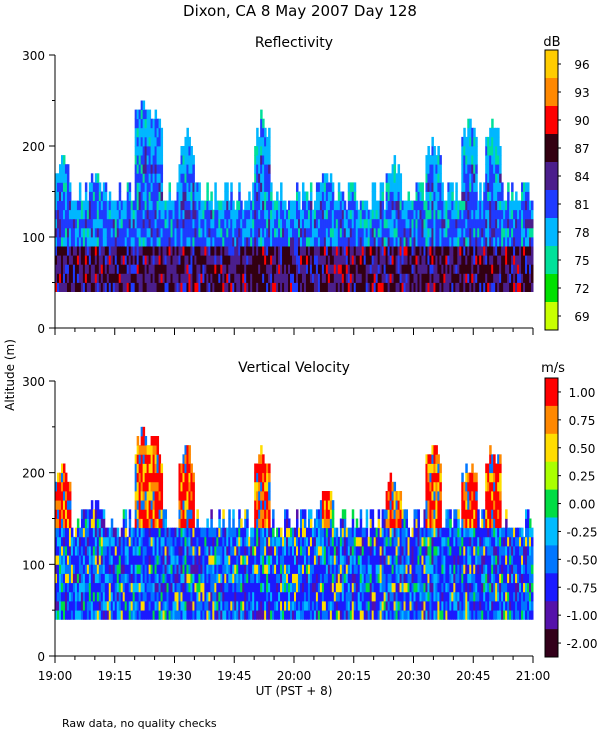  I want to click on colorbar-label: 75, so click(581, 261).